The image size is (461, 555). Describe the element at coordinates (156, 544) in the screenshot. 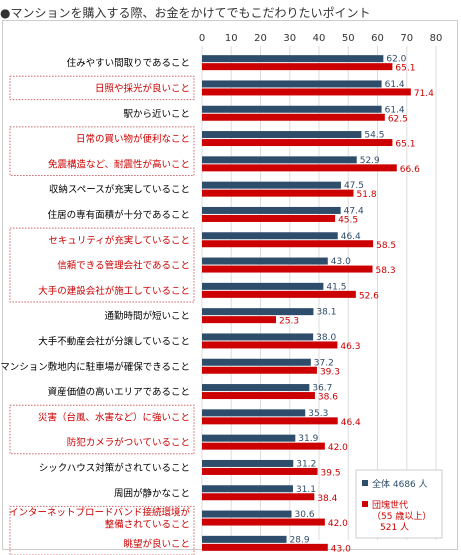

I see `category-label: 眺望が良いこと` at that location.